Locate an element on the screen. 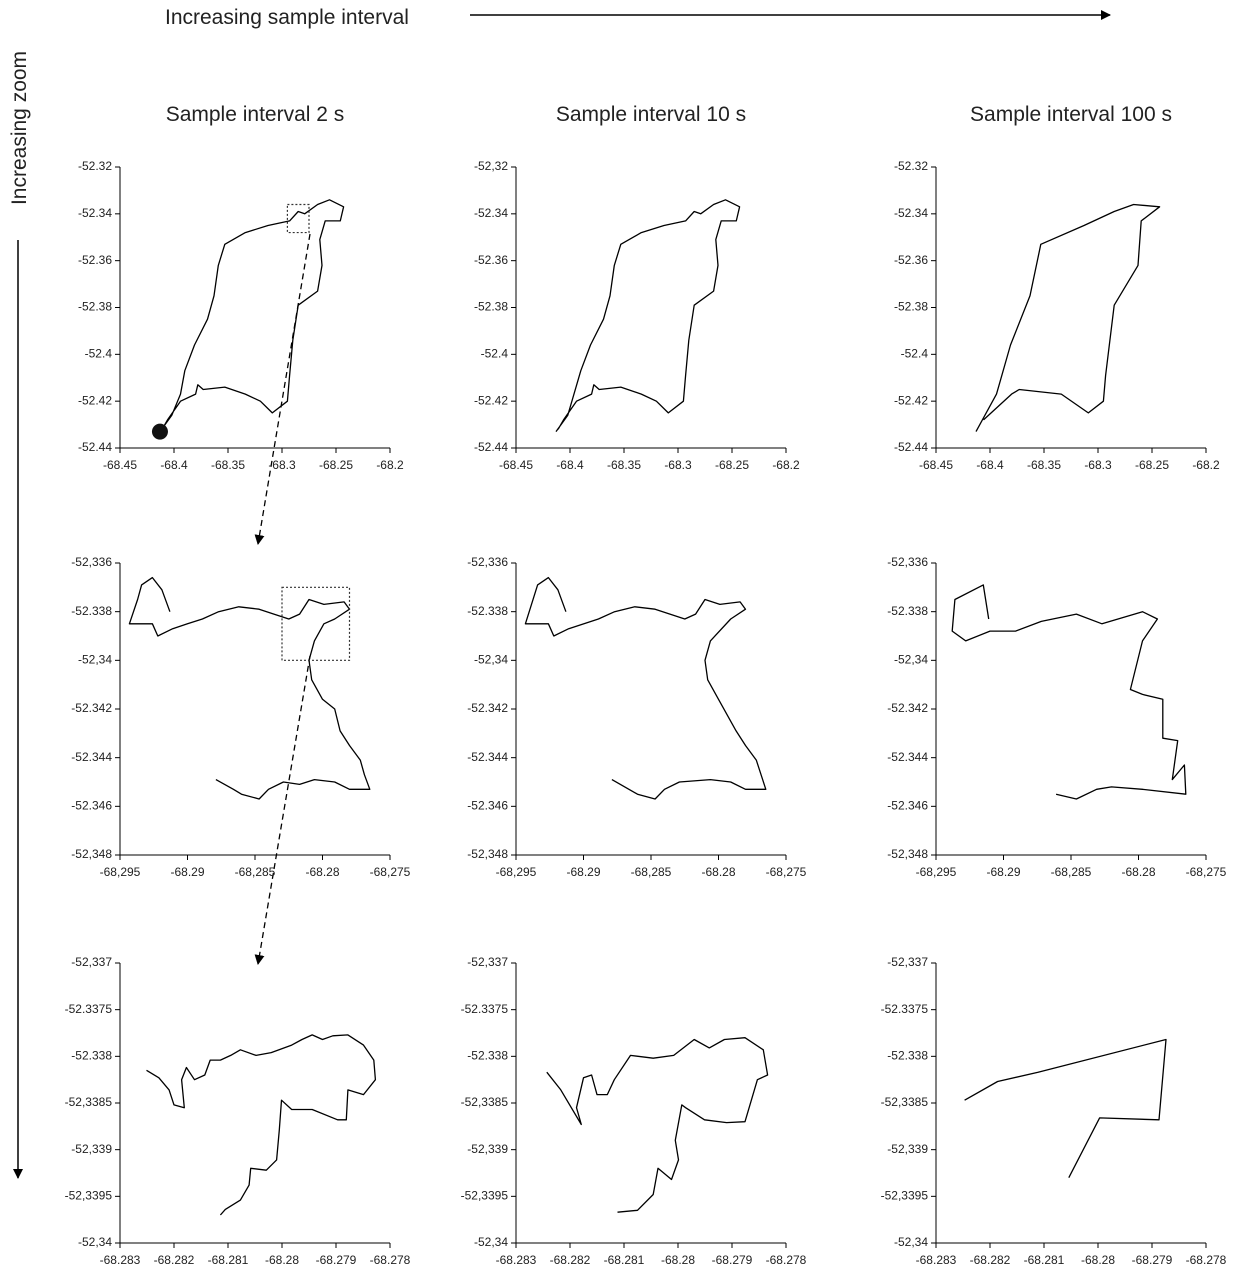  x-tick-label: -68.281 is located at coordinates (1044, 1260).